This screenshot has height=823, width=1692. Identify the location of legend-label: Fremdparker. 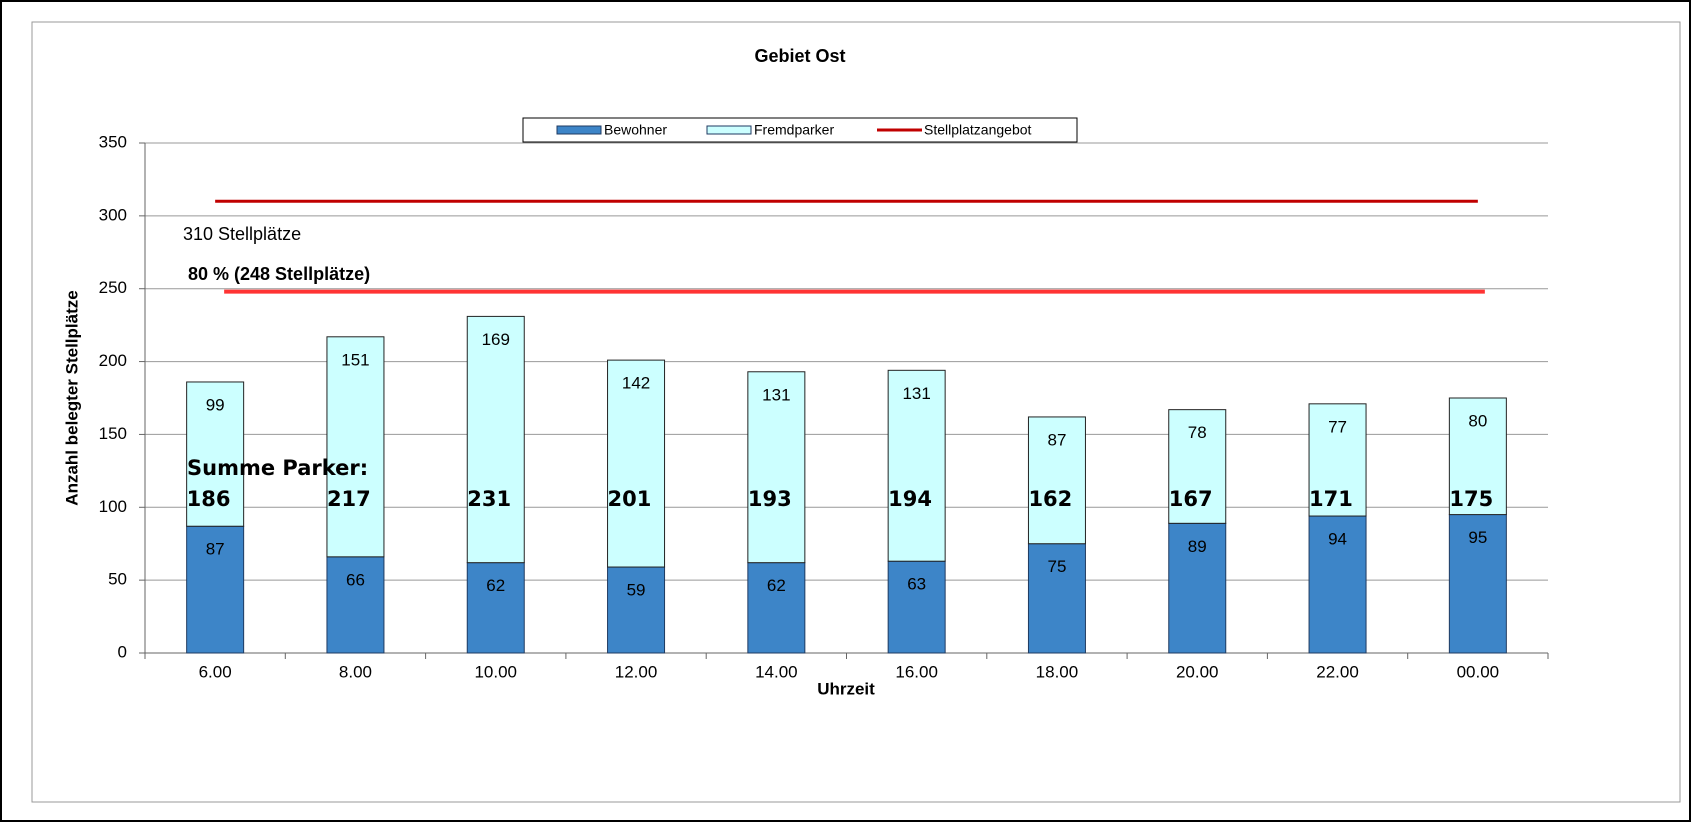
(794, 130).